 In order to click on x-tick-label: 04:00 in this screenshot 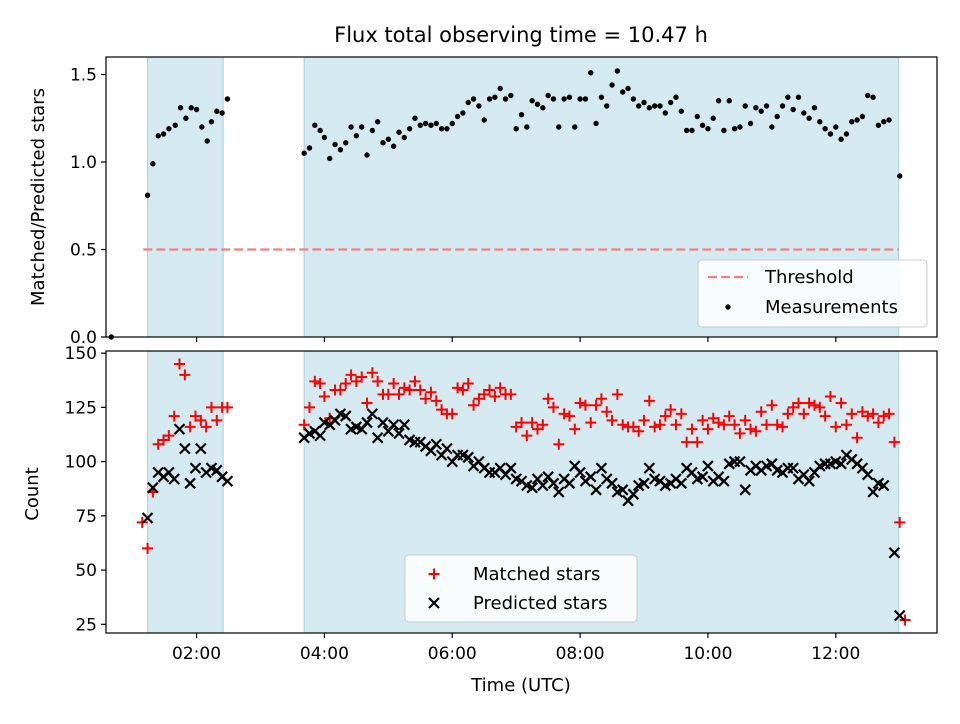, I will do `click(324, 654)`.